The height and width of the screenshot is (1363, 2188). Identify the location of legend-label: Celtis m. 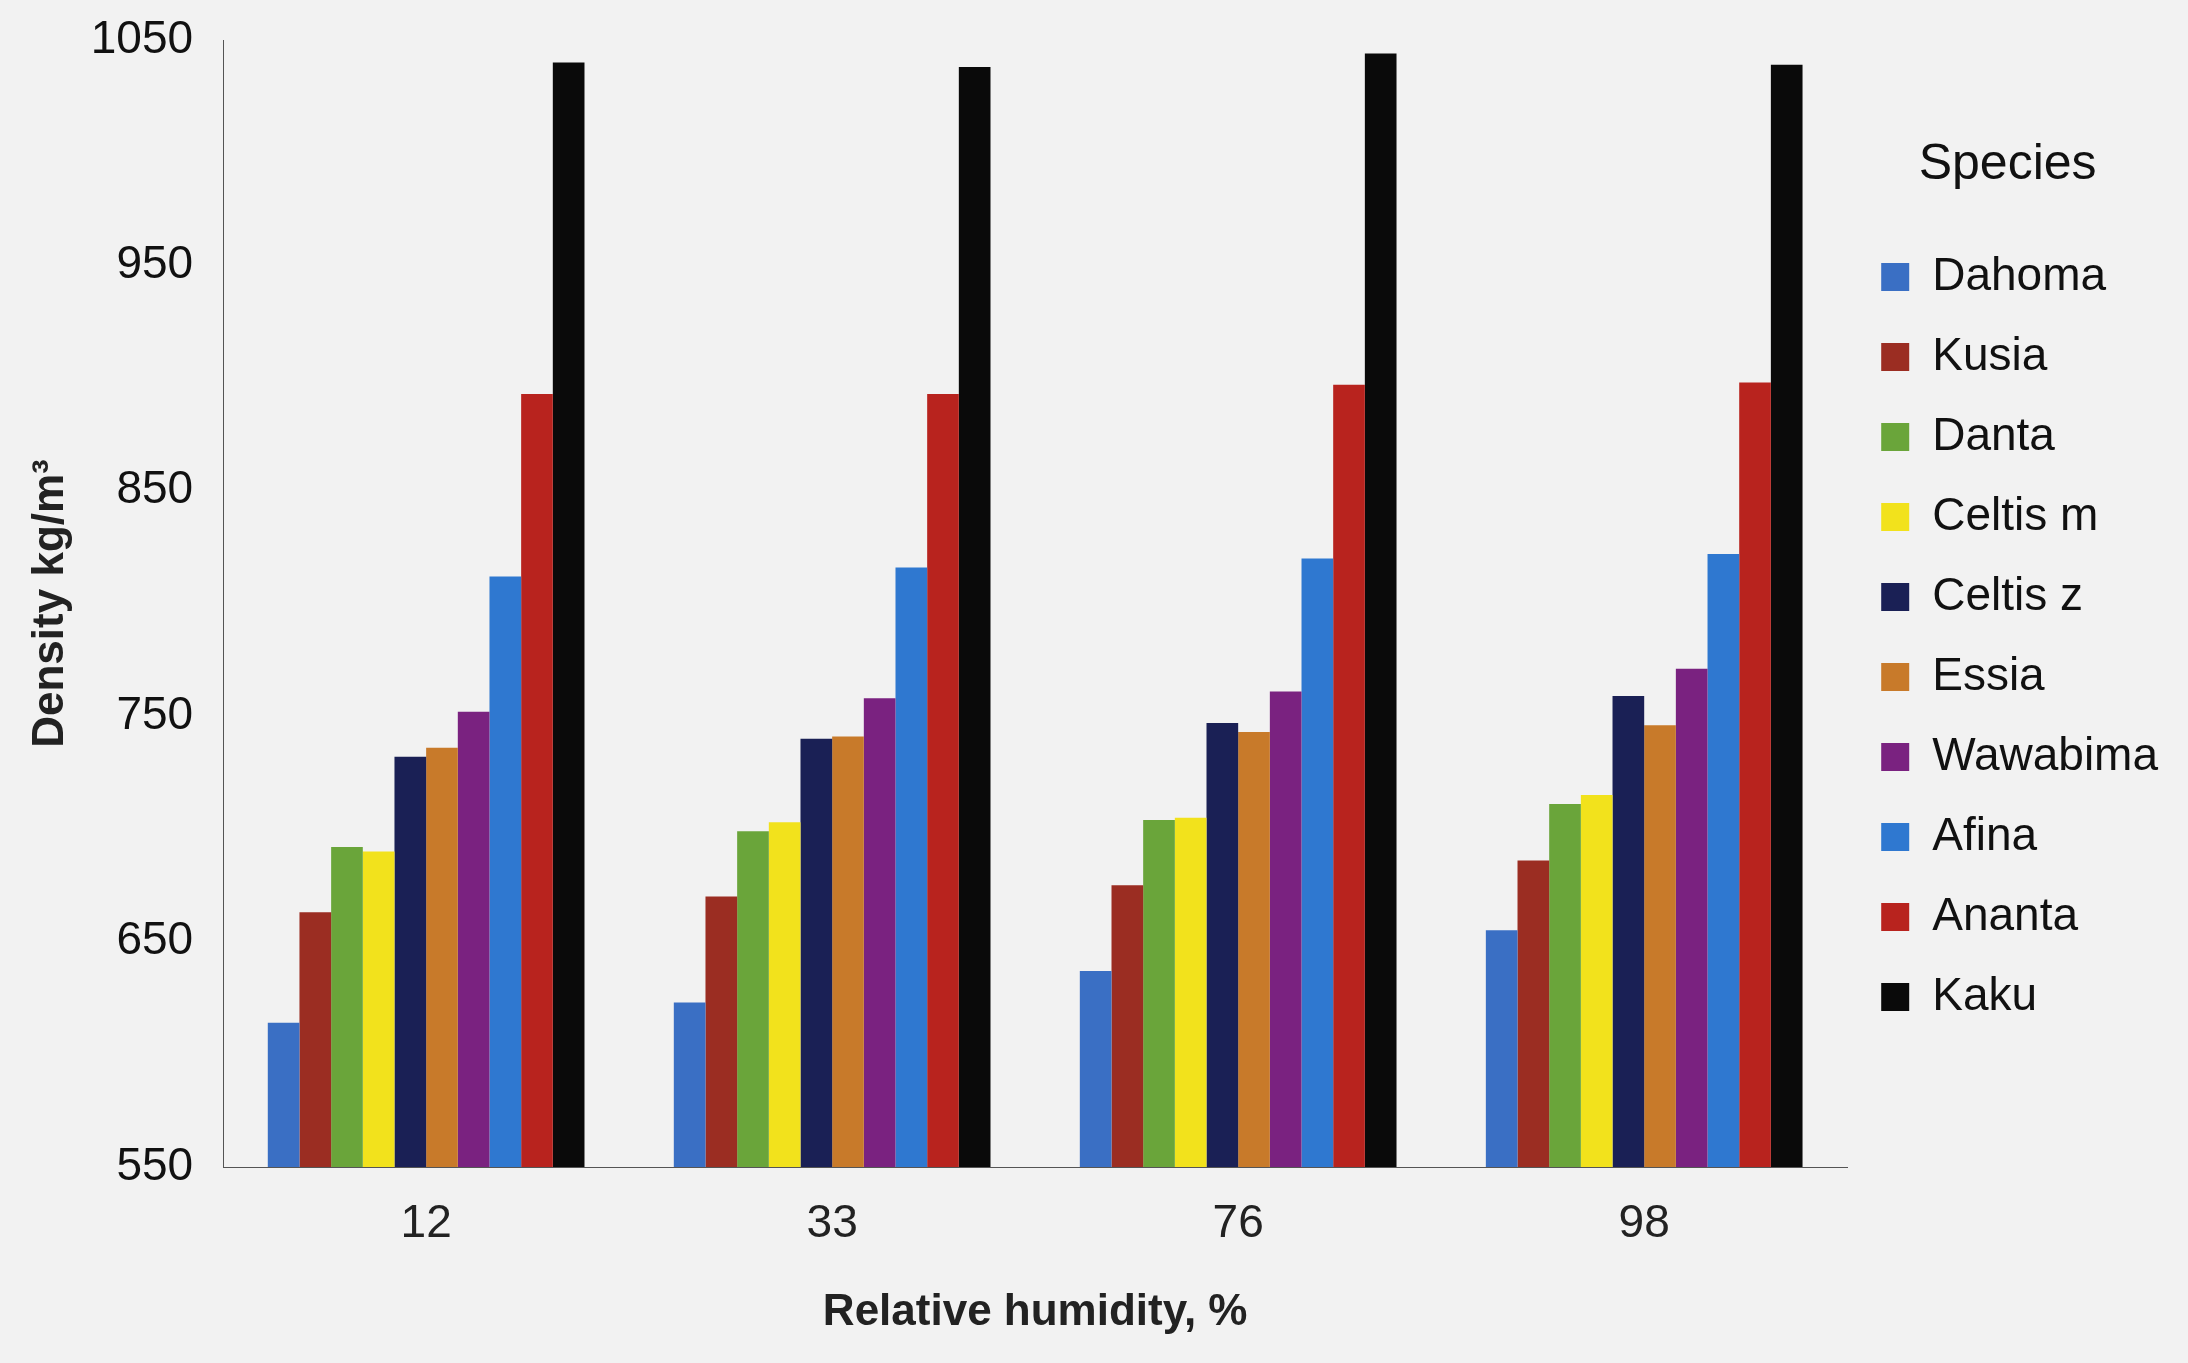
(2015, 513).